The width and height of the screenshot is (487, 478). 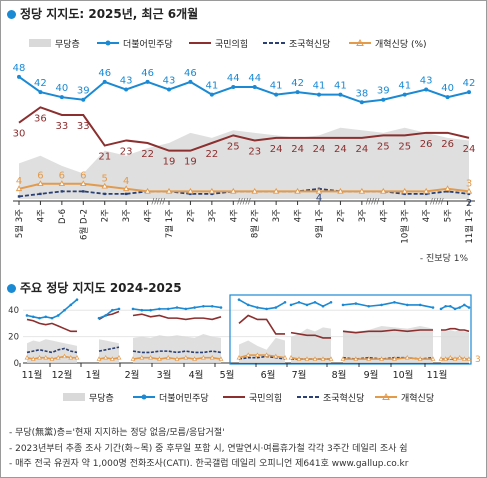 What do you see at coordinates (244, 187) in the screenshot?
I see `series-line-rp` at bounding box center [244, 187].